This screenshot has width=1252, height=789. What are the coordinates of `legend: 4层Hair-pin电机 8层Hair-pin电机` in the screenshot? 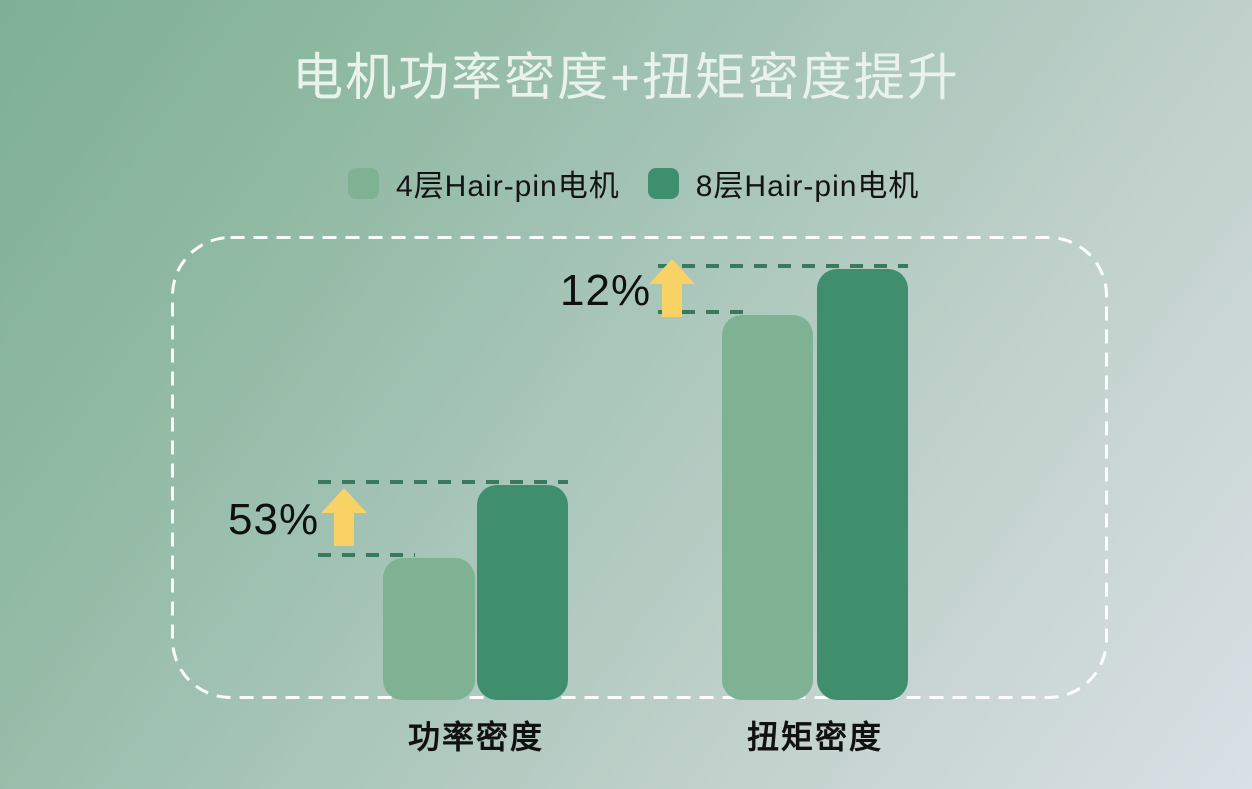 It's located at (633, 183).